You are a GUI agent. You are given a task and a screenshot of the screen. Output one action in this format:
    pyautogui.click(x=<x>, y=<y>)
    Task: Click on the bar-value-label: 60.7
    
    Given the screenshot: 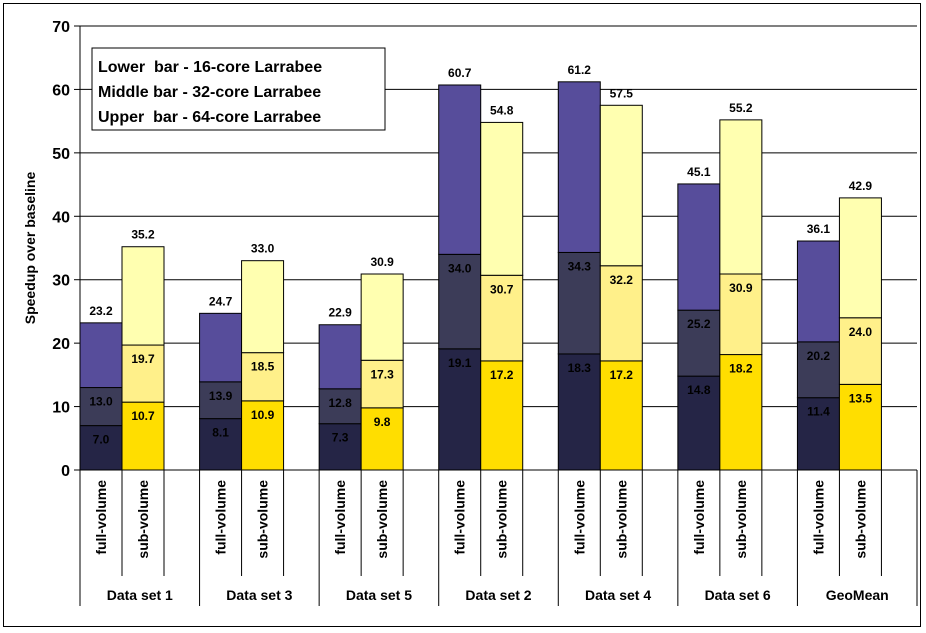 What is the action you would take?
    pyautogui.click(x=460, y=73)
    